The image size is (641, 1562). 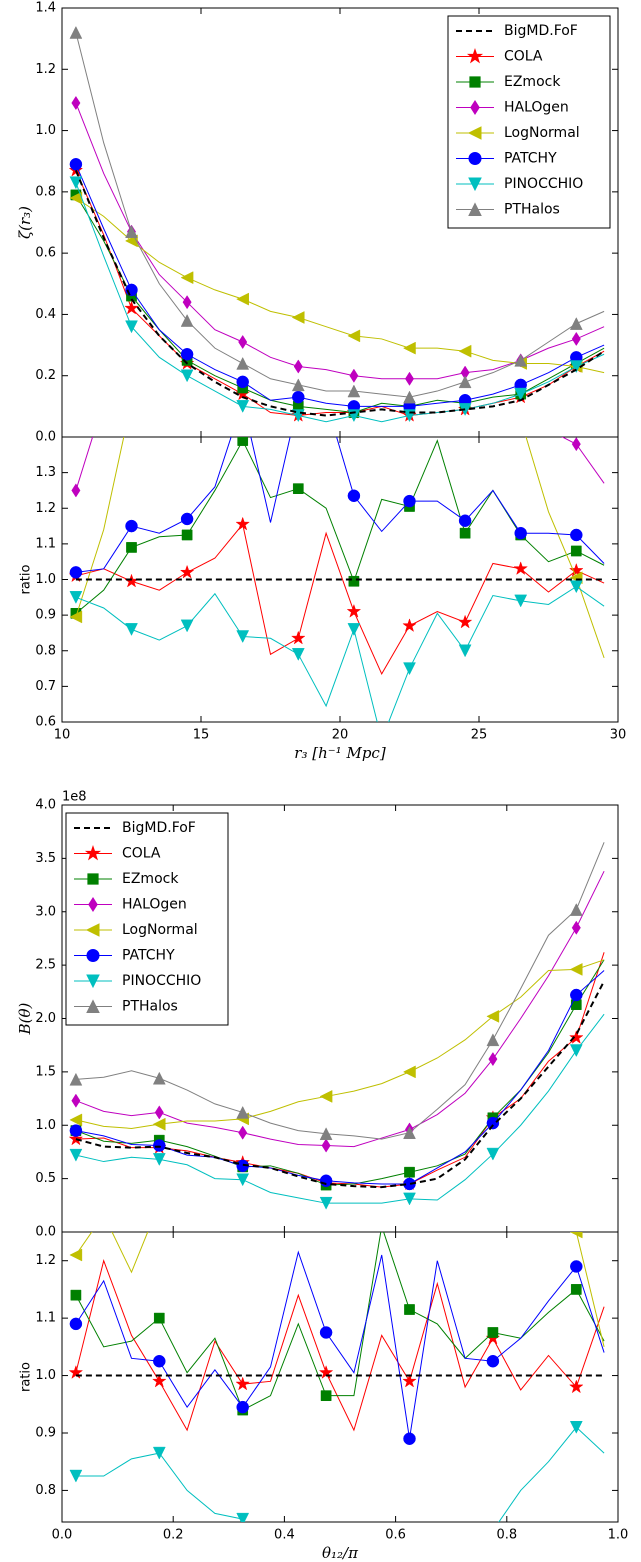 What do you see at coordinates (45, 1071) in the screenshot?
I see `y-tick-label: 1.5` at bounding box center [45, 1071].